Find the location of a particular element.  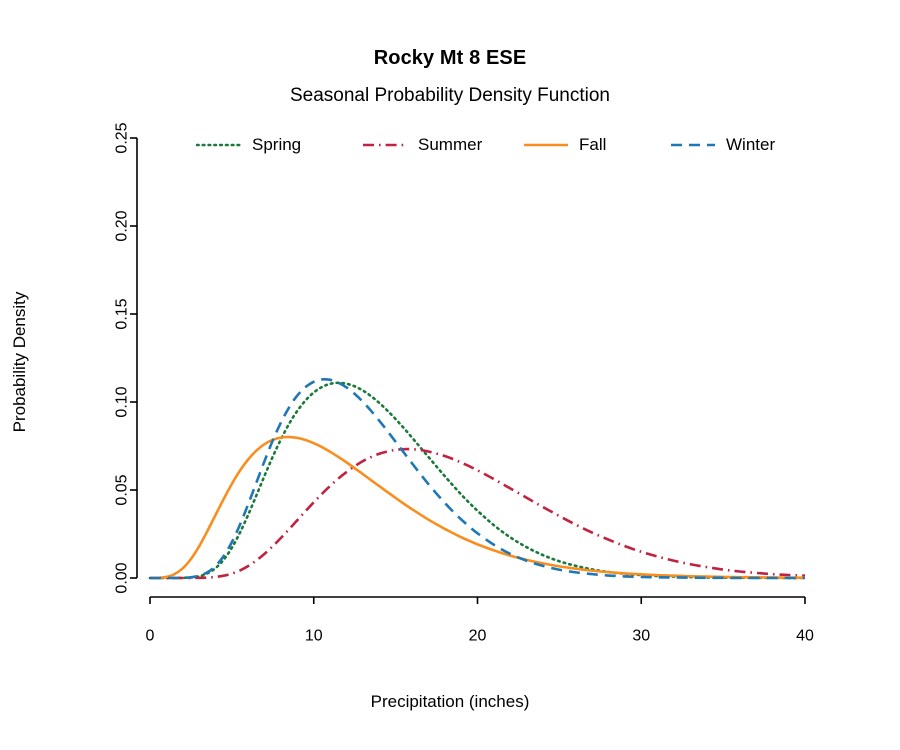

legend-item-fall: Fall is located at coordinates (564, 145).